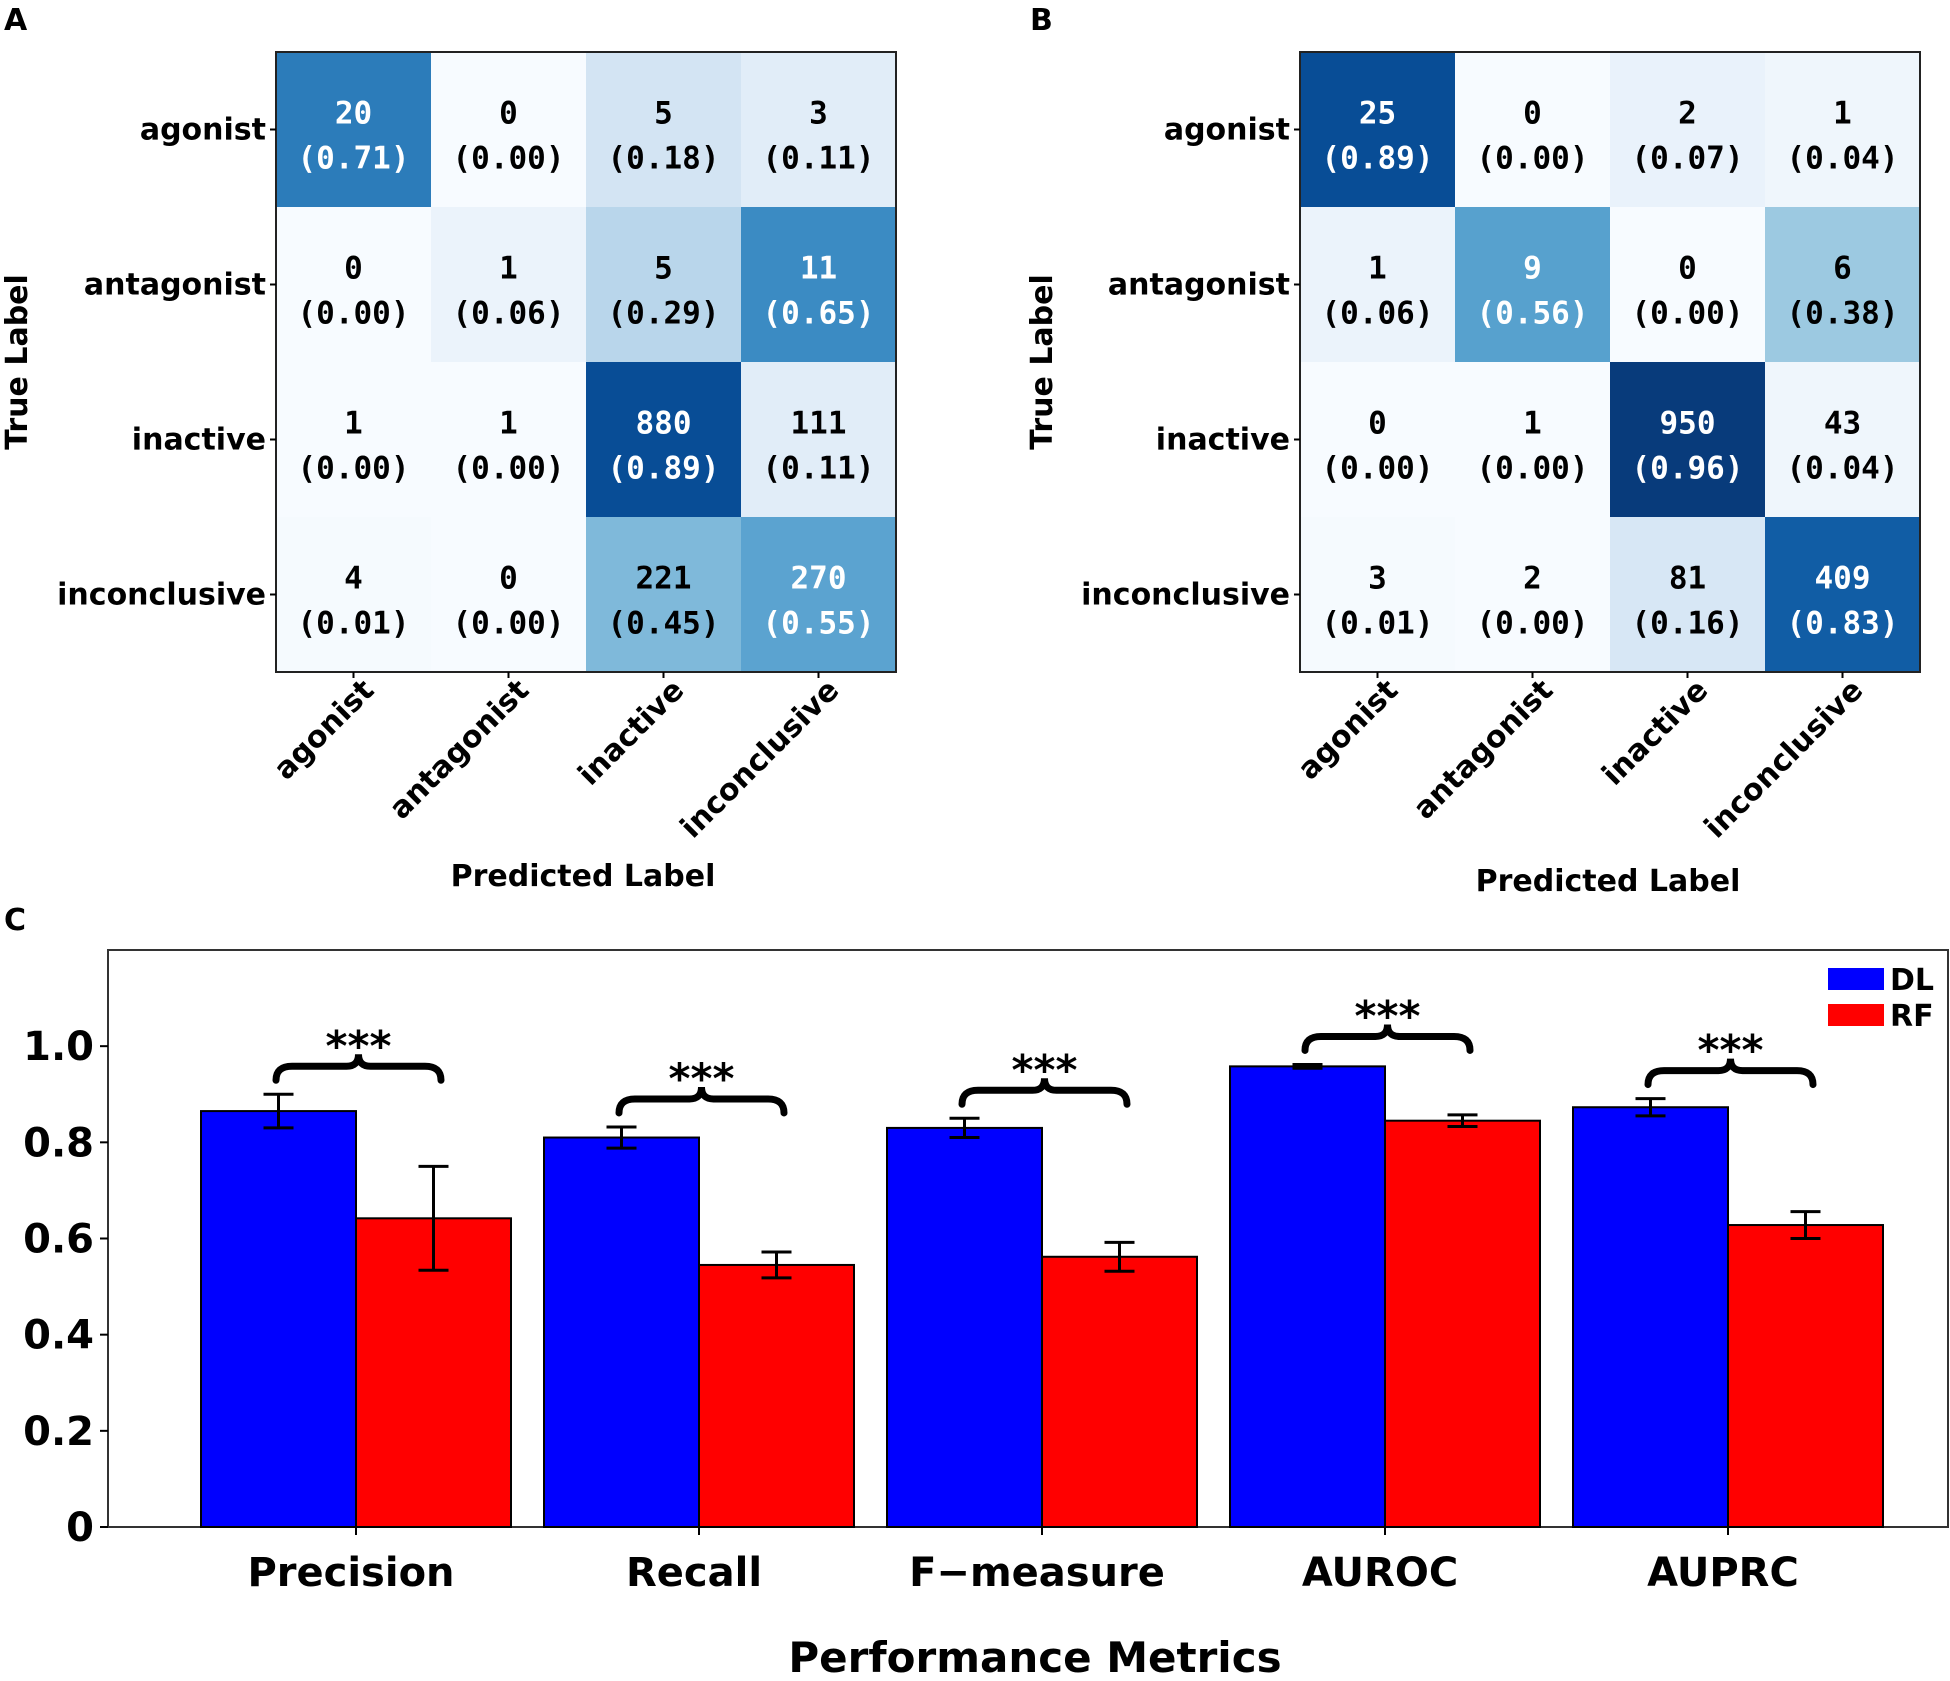 Image resolution: width=1950 pixels, height=1681 pixels. Describe the element at coordinates (819, 469) in the screenshot. I see `cell-fraction: (0.11)` at that location.